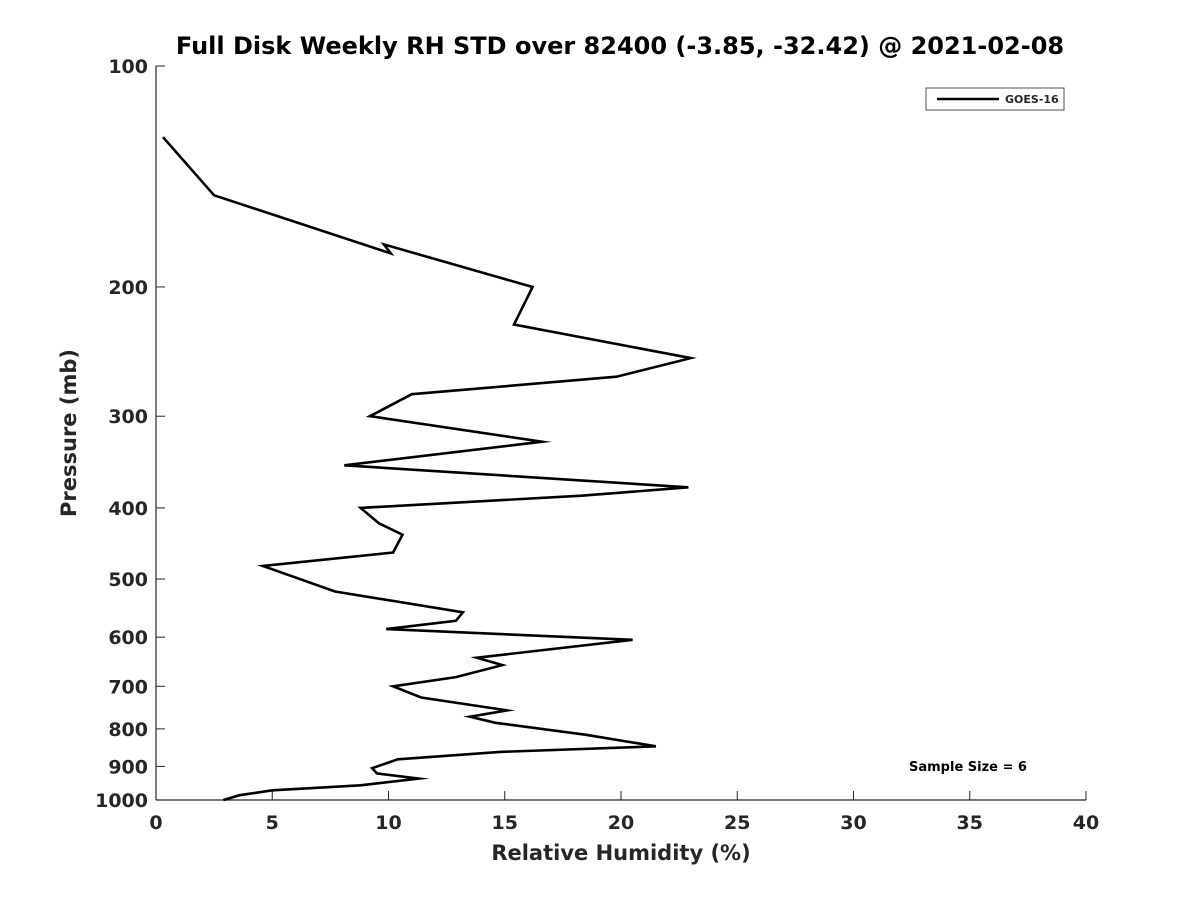 The height and width of the screenshot is (900, 1200). I want to click on sample-size-annotation: Sample Size = 6, so click(968, 767).